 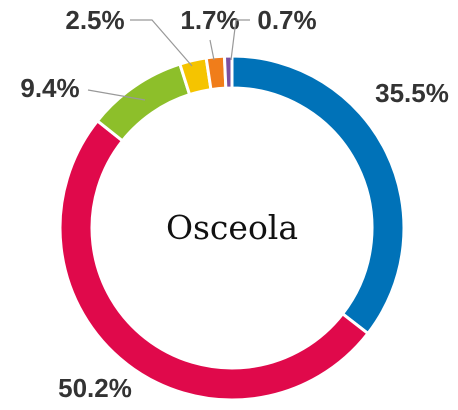 I want to click on data-label: 9.4%, so click(x=49, y=88).